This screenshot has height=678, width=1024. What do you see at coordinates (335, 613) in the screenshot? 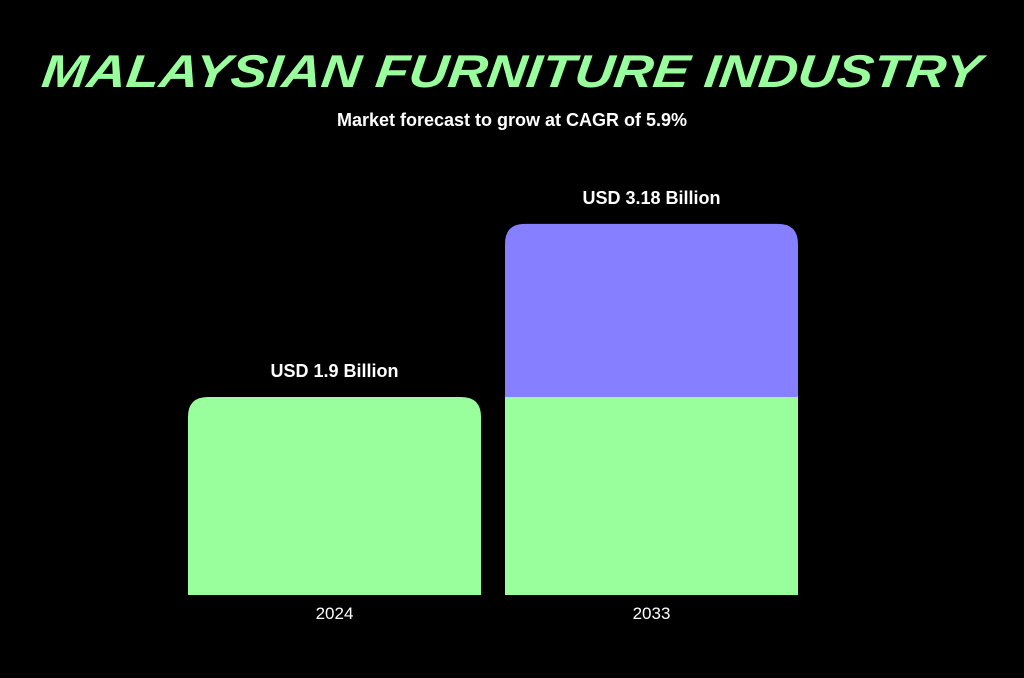
I see `x-tick-label-2024: 2024` at bounding box center [335, 613].